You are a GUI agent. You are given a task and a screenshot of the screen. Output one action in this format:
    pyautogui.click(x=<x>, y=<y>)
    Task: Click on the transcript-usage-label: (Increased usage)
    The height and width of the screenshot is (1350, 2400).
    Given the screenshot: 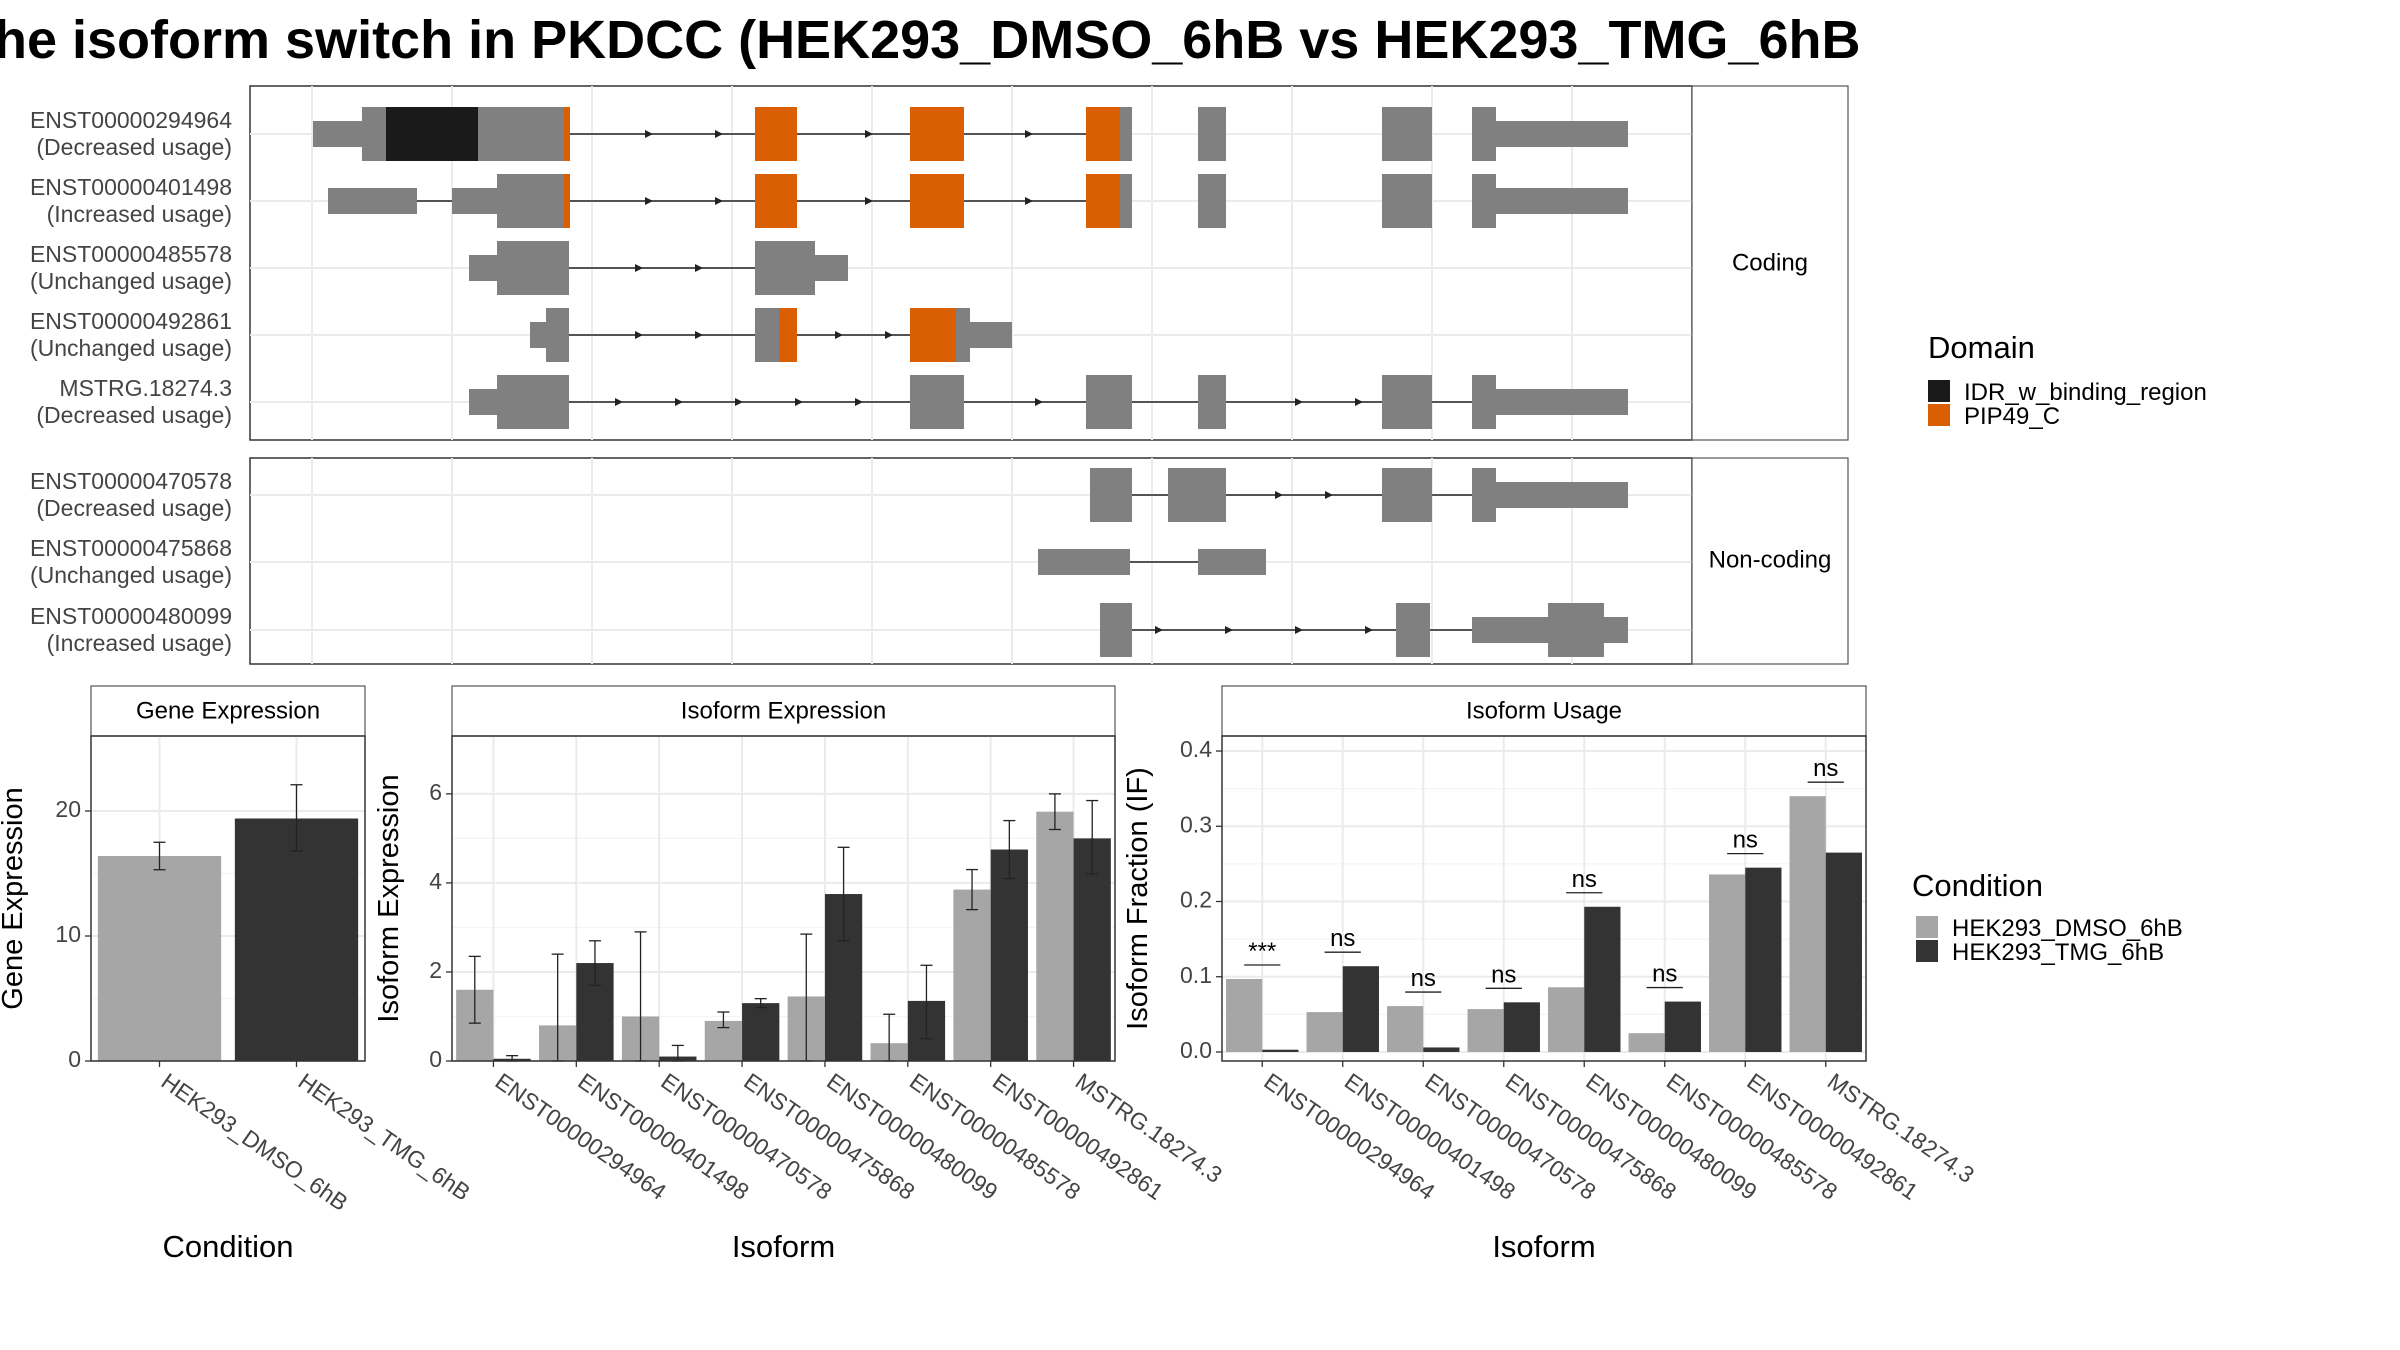 What is the action you would take?
    pyautogui.click(x=139, y=643)
    